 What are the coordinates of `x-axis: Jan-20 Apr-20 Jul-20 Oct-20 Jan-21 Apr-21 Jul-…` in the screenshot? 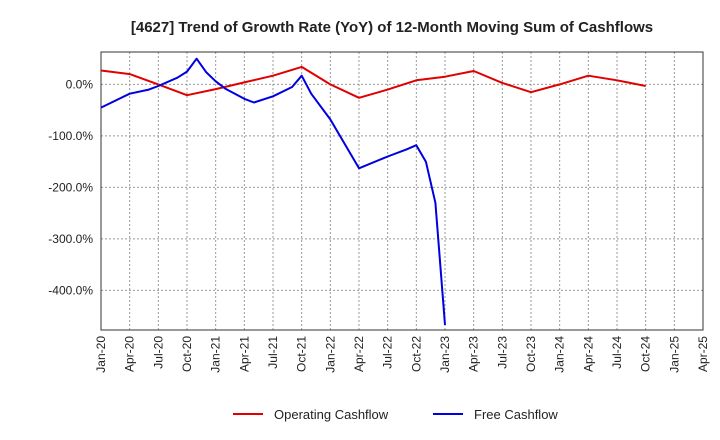 It's located at (402, 354).